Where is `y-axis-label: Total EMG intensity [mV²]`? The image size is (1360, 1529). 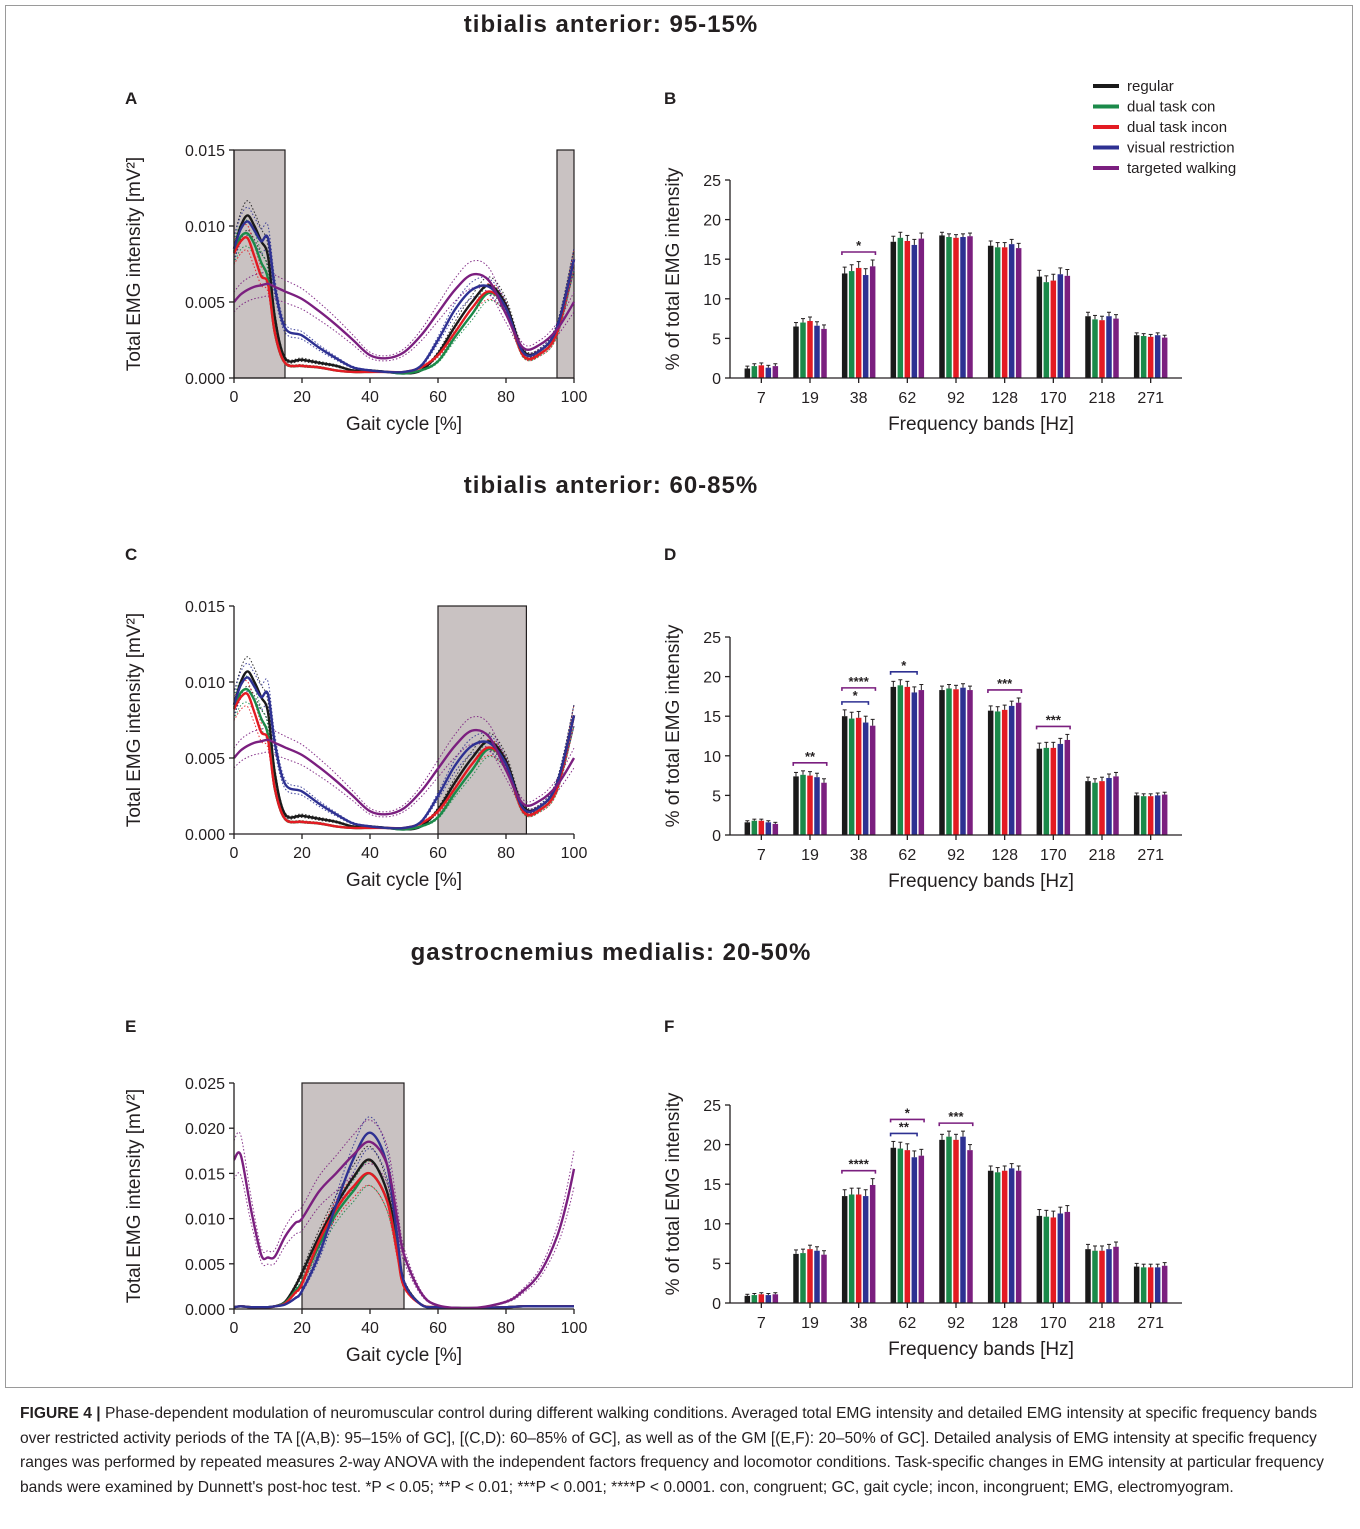 y-axis-label: Total EMG intensity [mV²] is located at coordinates (134, 264).